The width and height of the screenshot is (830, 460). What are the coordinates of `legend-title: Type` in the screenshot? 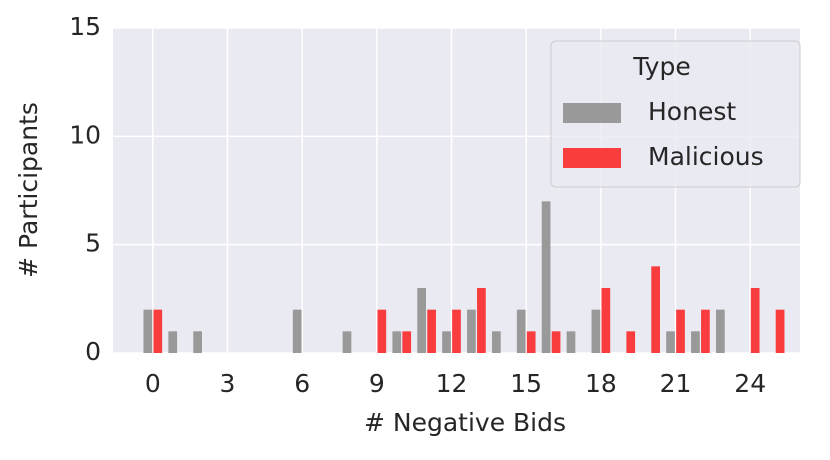 It's located at (661, 66).